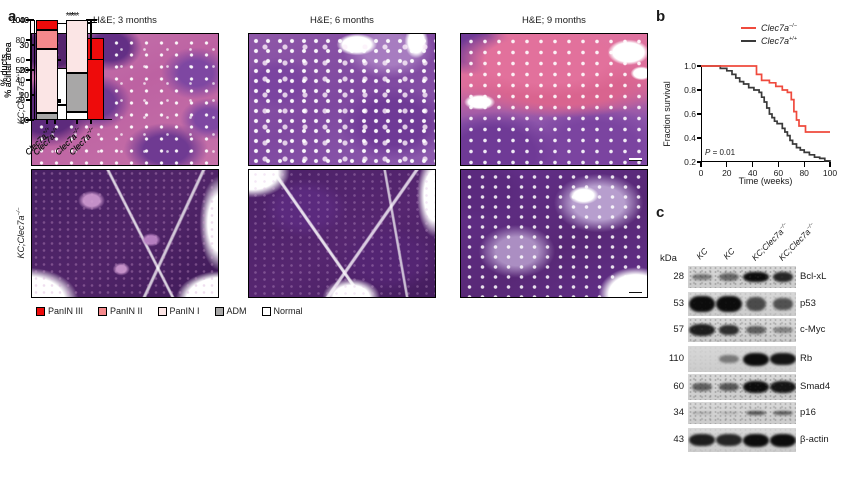  I want to click on kda-value: 28, so click(678, 276).